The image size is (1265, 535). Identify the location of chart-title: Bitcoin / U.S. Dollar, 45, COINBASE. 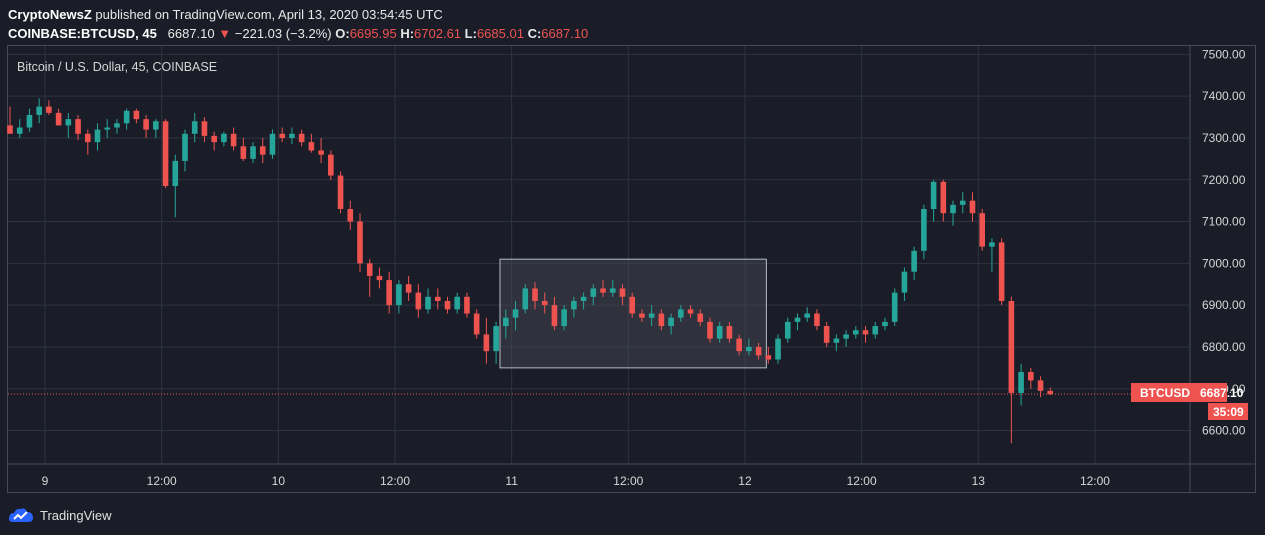
(117, 67).